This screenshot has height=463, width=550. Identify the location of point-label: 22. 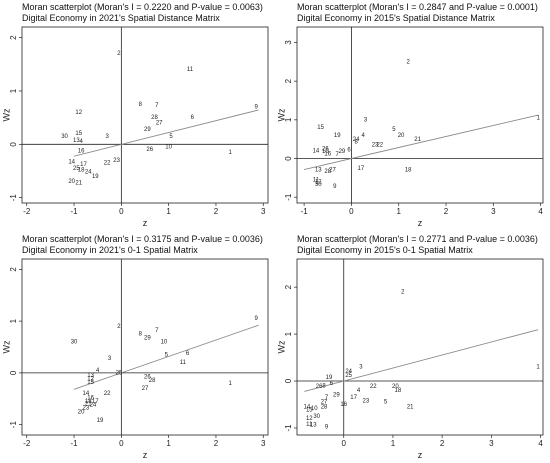
(379, 146).